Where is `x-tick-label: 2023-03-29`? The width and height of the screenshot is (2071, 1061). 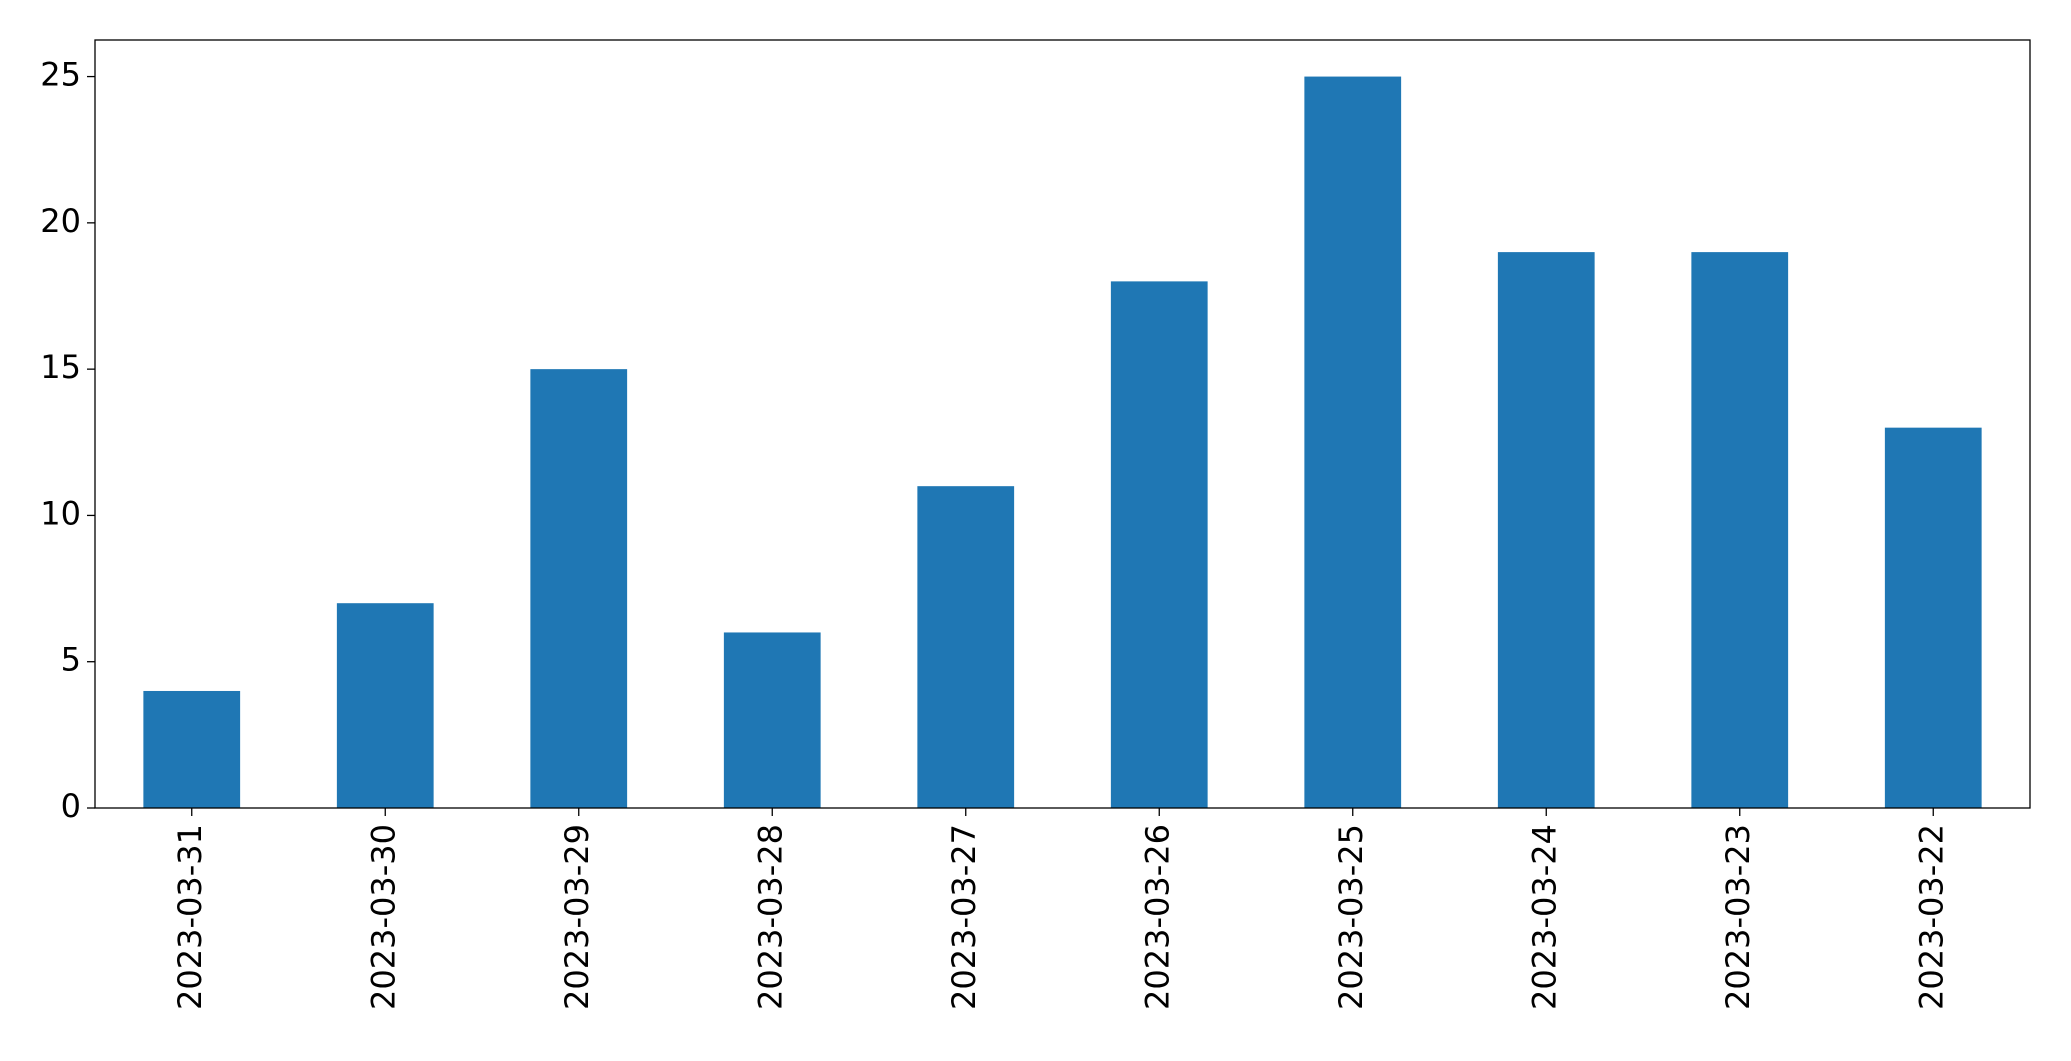
x-tick-label: 2023-03-29 is located at coordinates (577, 917).